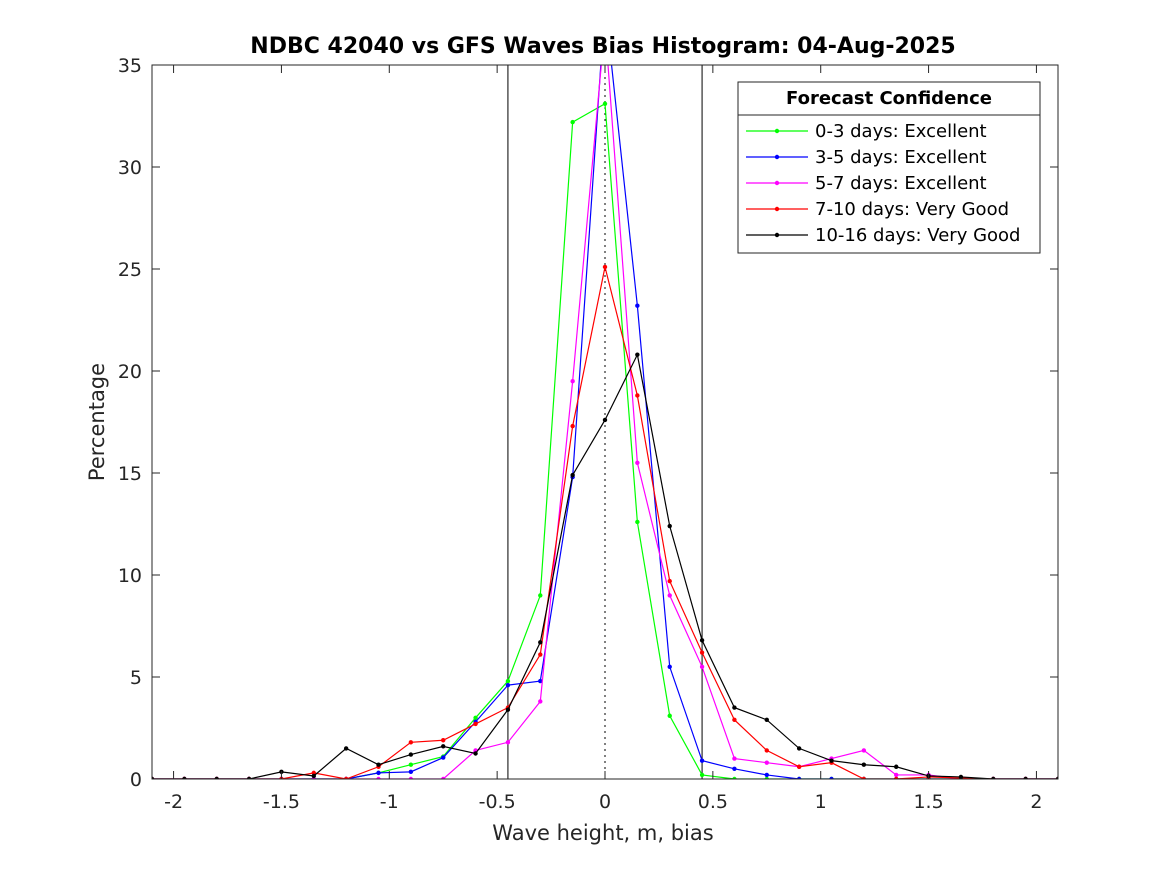 The image size is (1167, 875). I want to click on y-tick-label: 0, so click(136, 780).